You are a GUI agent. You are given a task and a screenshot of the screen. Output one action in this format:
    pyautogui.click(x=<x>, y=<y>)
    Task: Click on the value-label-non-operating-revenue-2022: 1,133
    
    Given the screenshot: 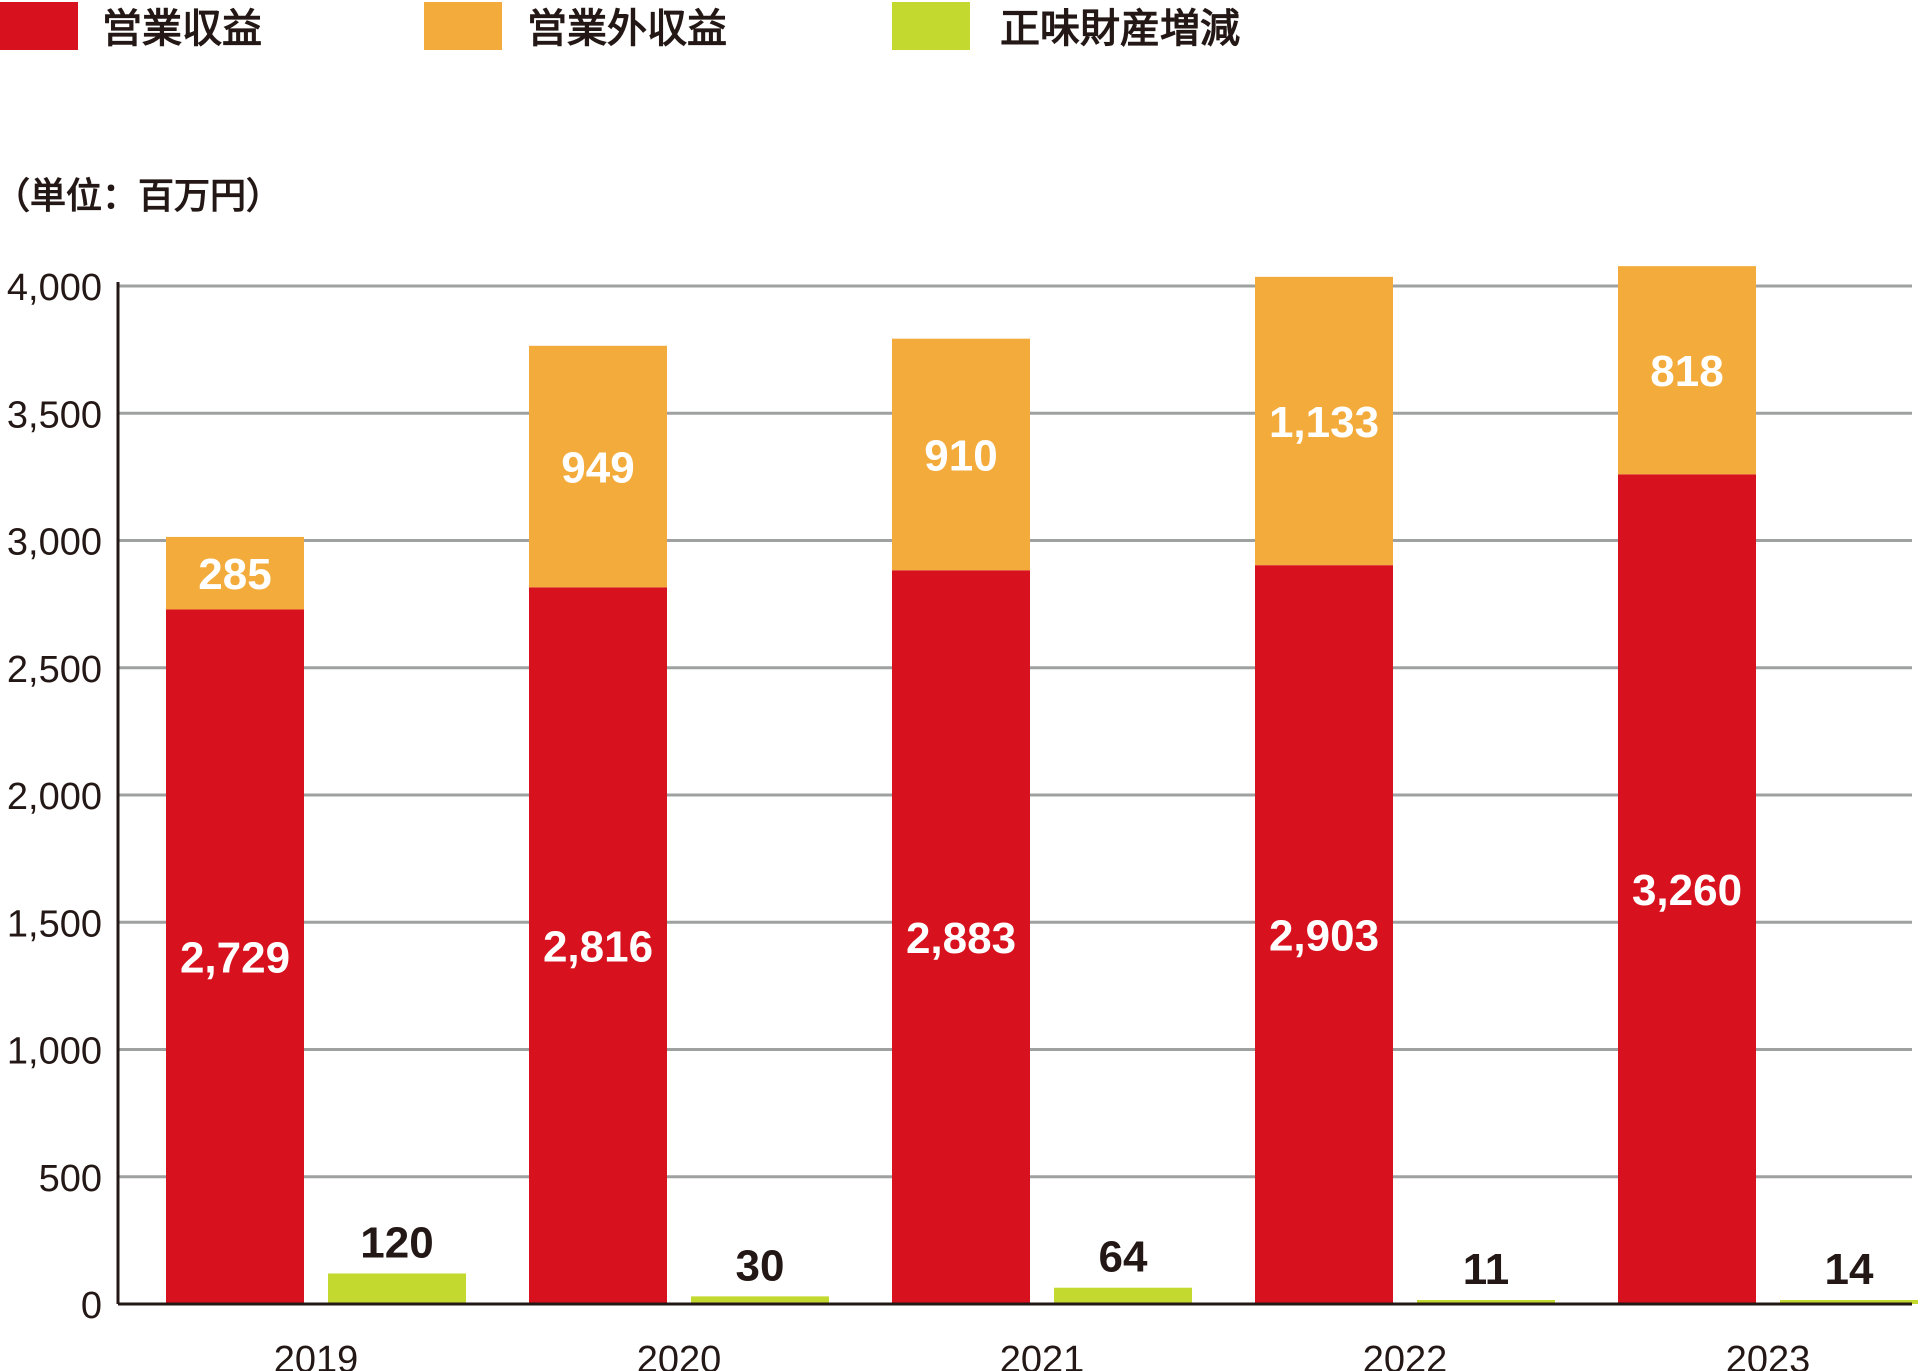 What is the action you would take?
    pyautogui.click(x=1324, y=422)
    